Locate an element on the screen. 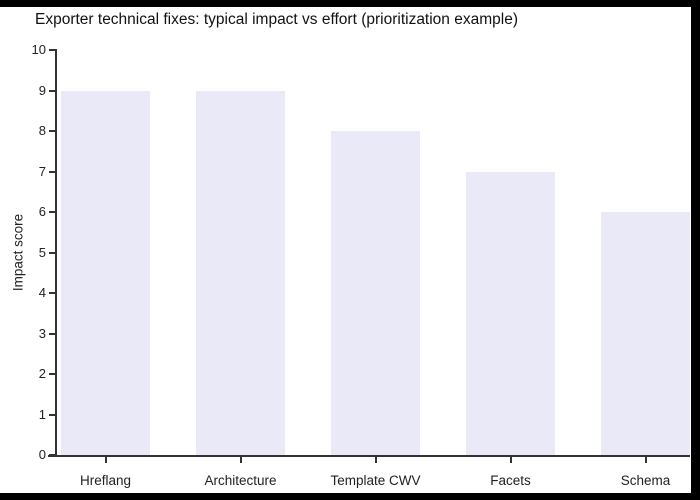 The height and width of the screenshot is (500, 700). y-axis-line is located at coordinates (56, 253).